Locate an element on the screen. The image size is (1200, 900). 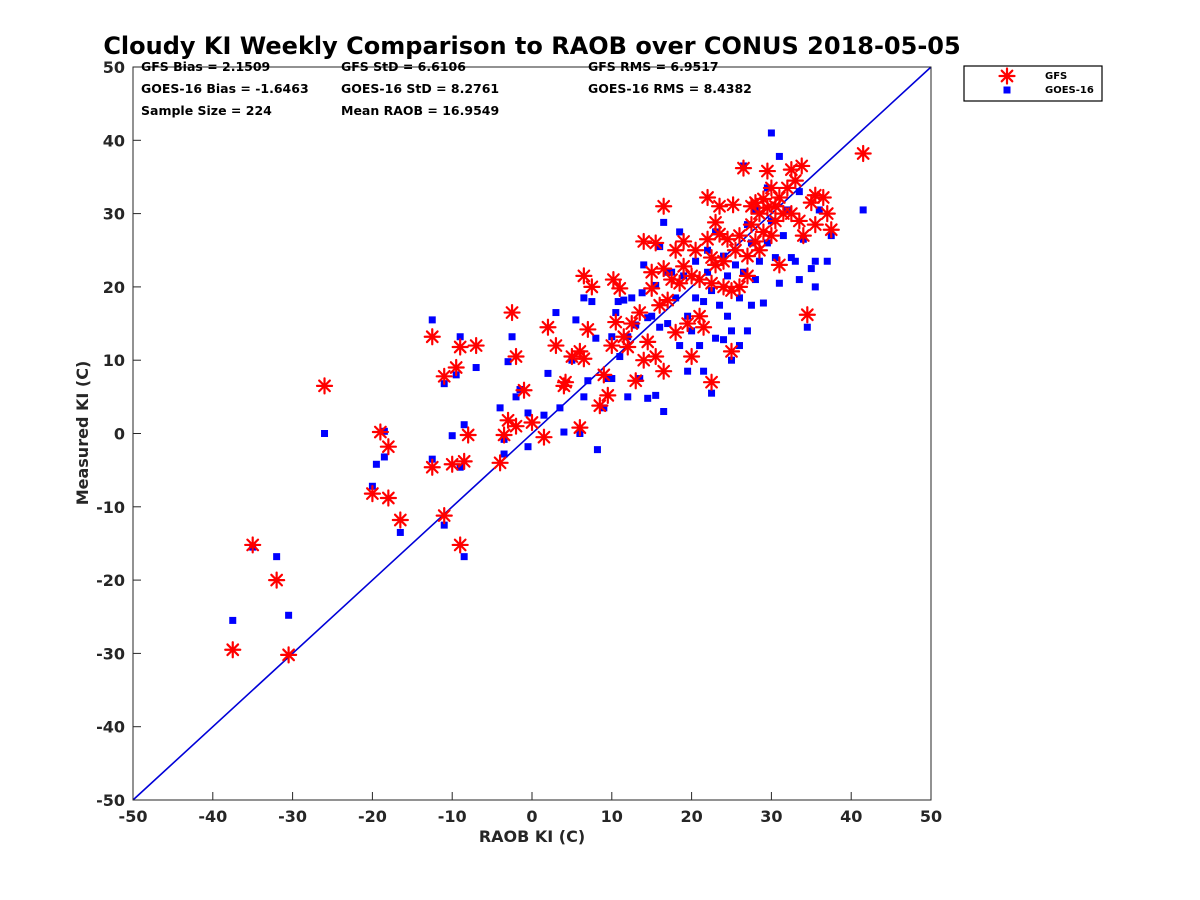
y-tick-label: 20 is located at coordinates (114, 287).